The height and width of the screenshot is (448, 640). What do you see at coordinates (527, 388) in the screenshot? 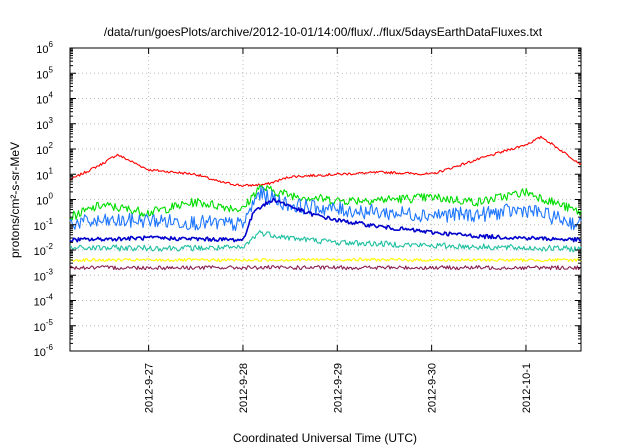
I see `x-tick-label: 2012-10-1` at bounding box center [527, 388].